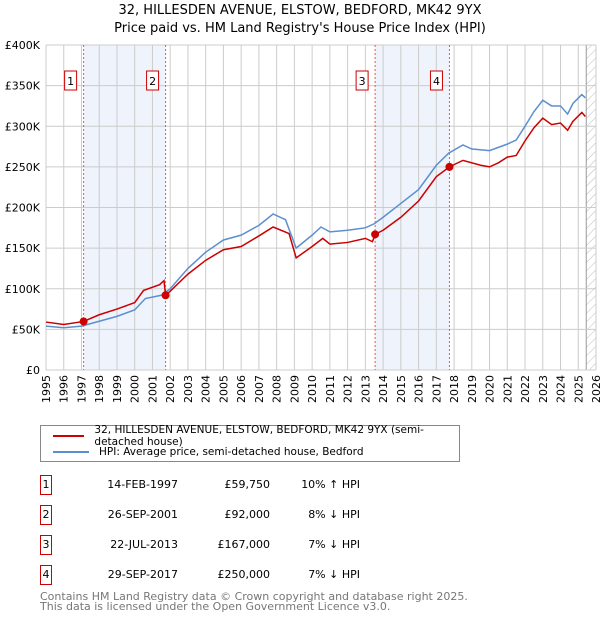  What do you see at coordinates (543, 389) in the screenshot?
I see `x-tick-label: 2023` at bounding box center [543, 389].